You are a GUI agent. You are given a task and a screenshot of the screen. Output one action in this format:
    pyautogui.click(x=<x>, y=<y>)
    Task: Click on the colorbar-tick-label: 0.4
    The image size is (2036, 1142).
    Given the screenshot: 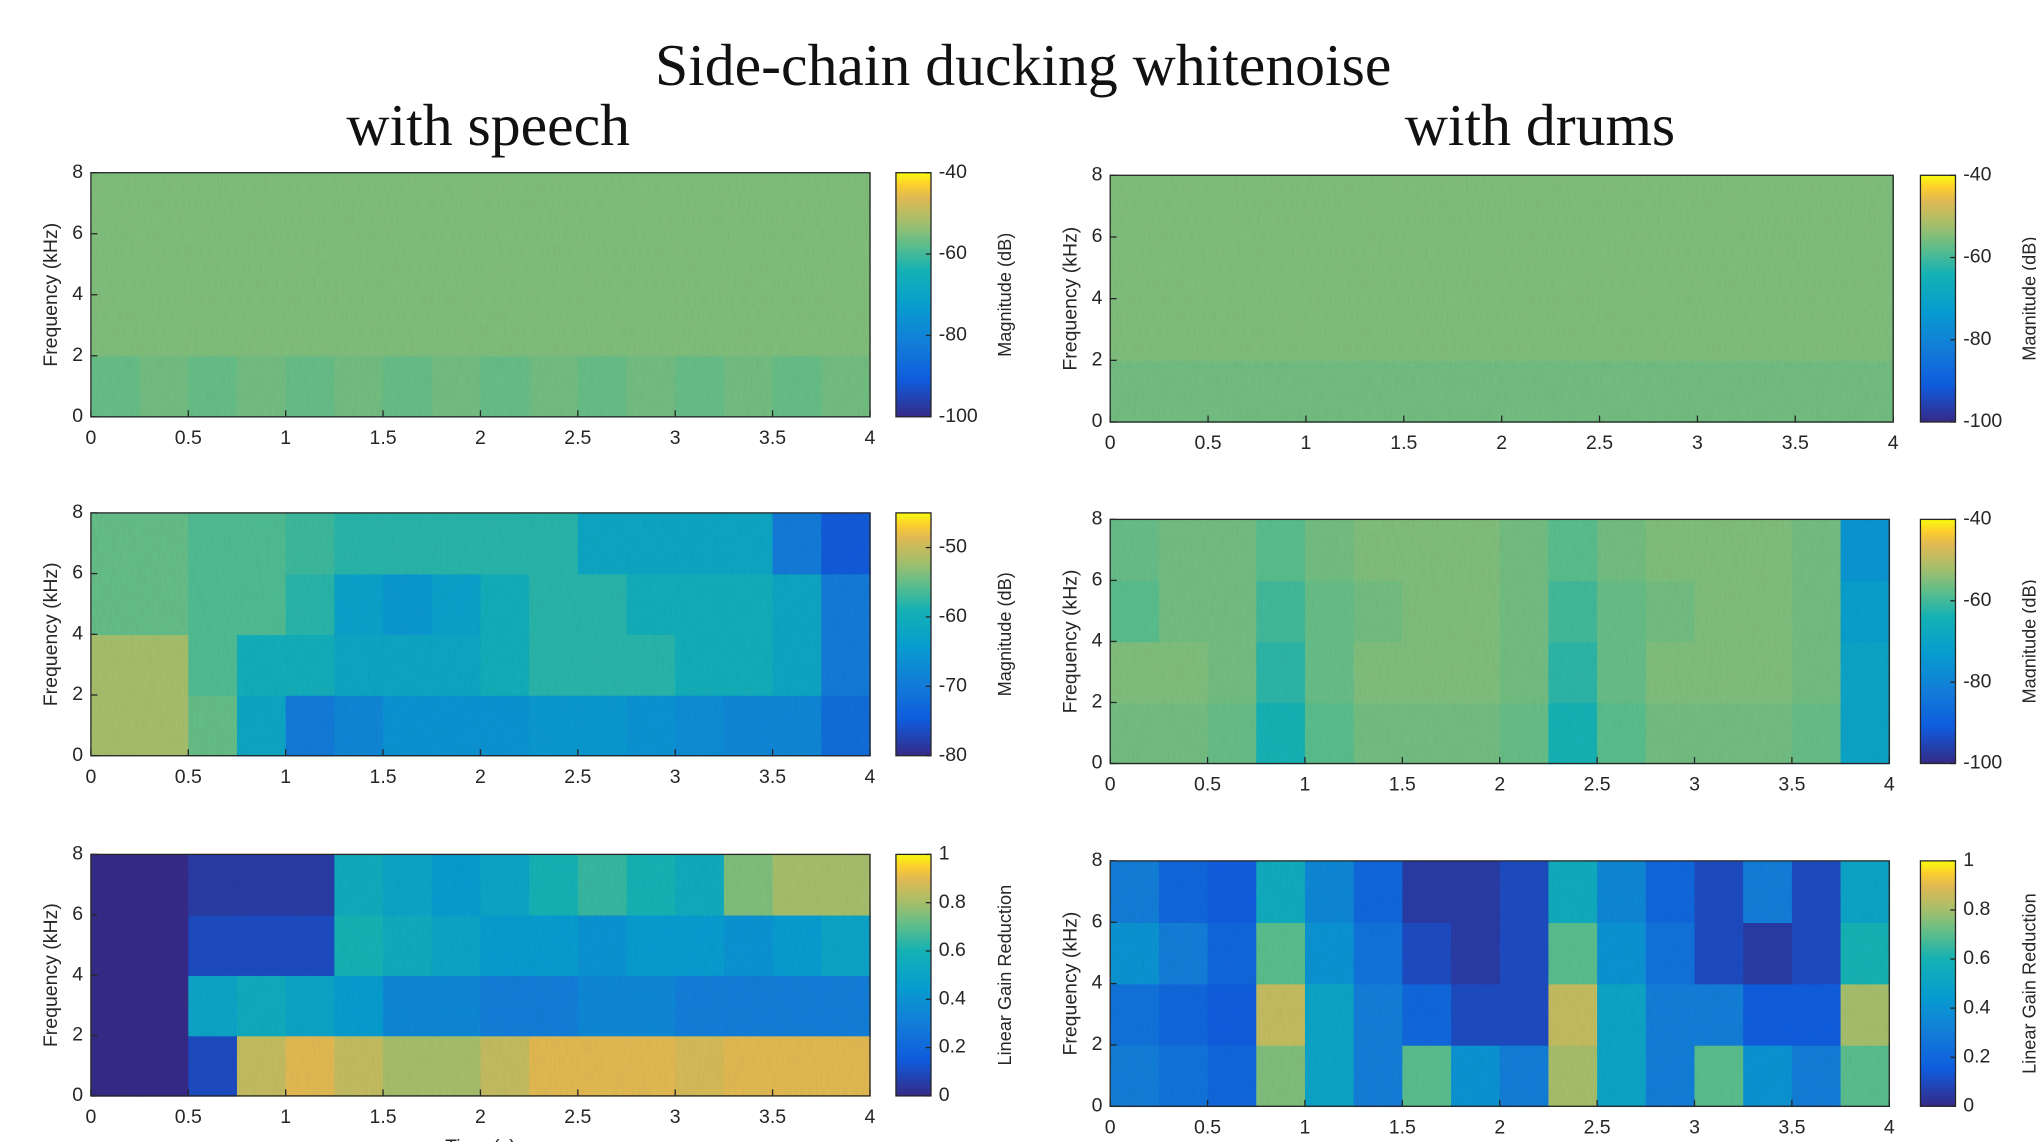 What is the action you would take?
    pyautogui.click(x=952, y=998)
    